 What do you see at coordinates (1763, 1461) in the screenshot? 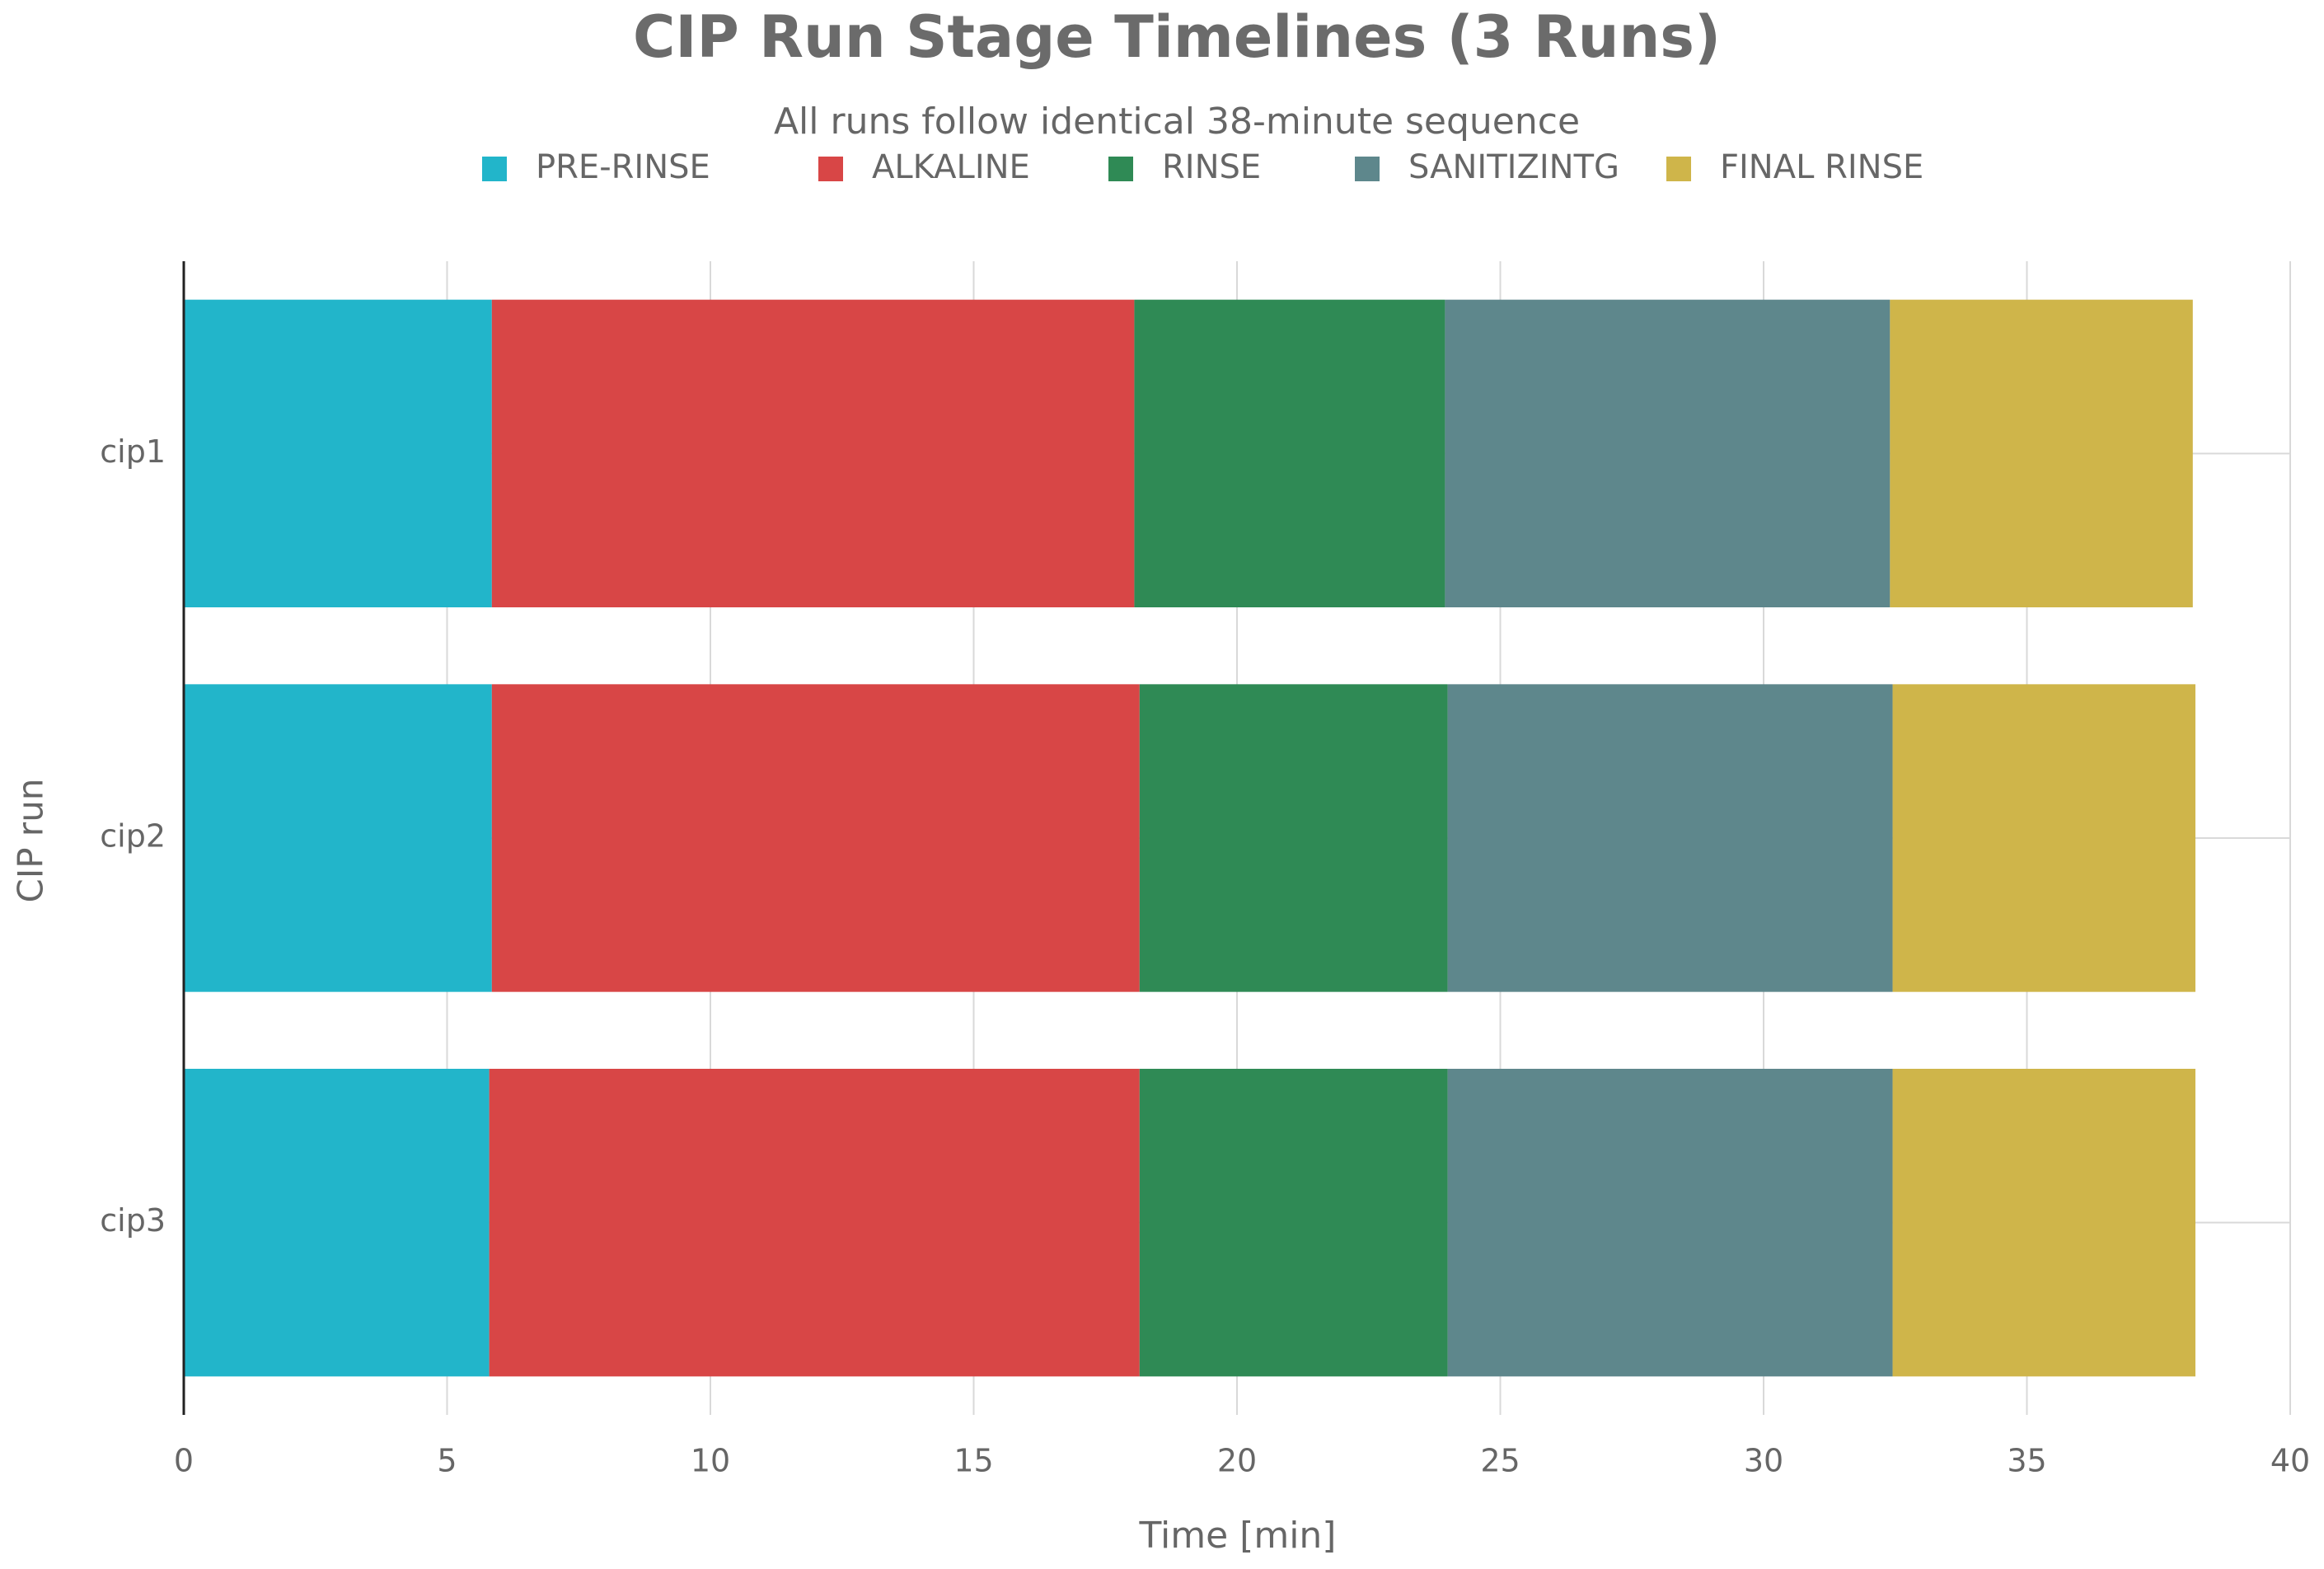
I see `x-tick-label: 30` at bounding box center [1763, 1461].